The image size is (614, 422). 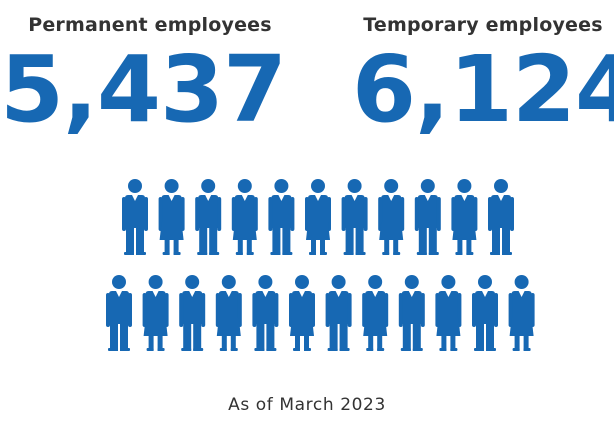 I want to click on permanent-employees-label: Permanent employees, so click(x=150, y=25).